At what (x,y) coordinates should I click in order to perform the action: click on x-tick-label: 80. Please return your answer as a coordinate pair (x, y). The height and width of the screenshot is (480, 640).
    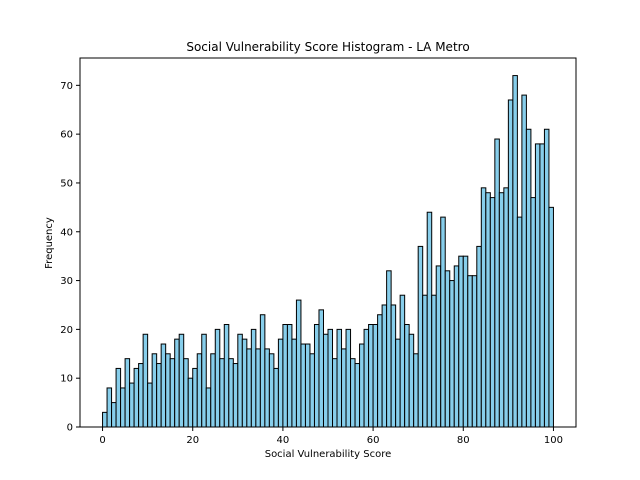
    Looking at the image, I should click on (463, 440).